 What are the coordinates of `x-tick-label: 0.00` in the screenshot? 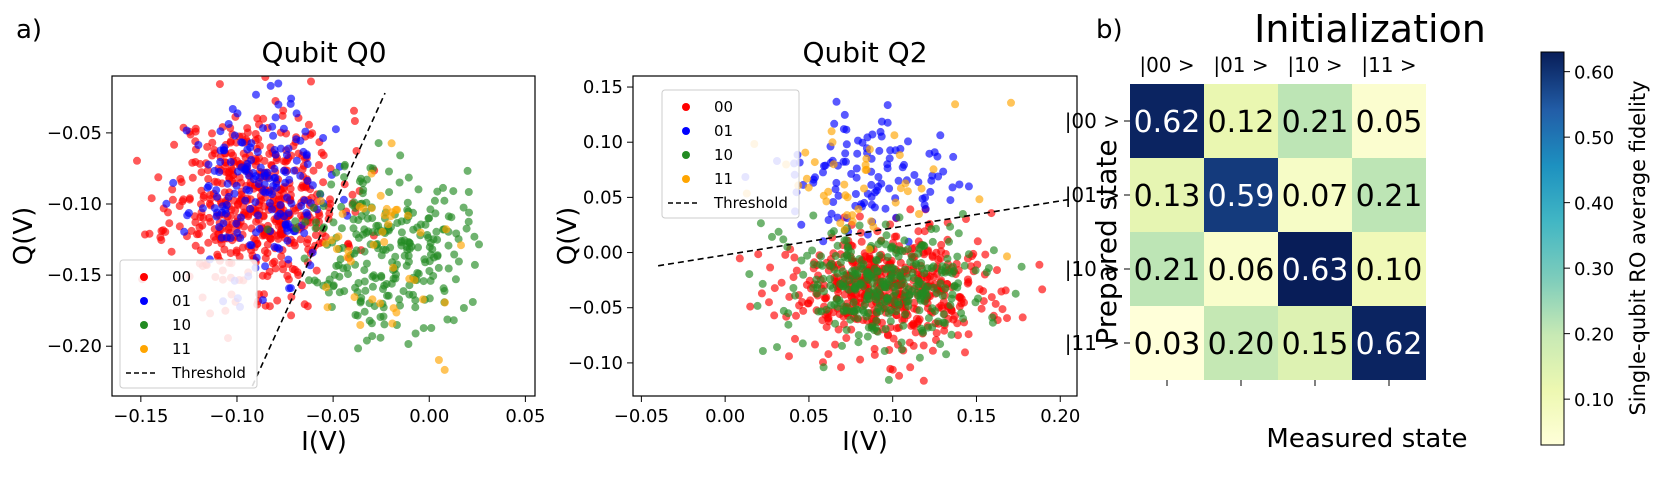 It's located at (725, 416).